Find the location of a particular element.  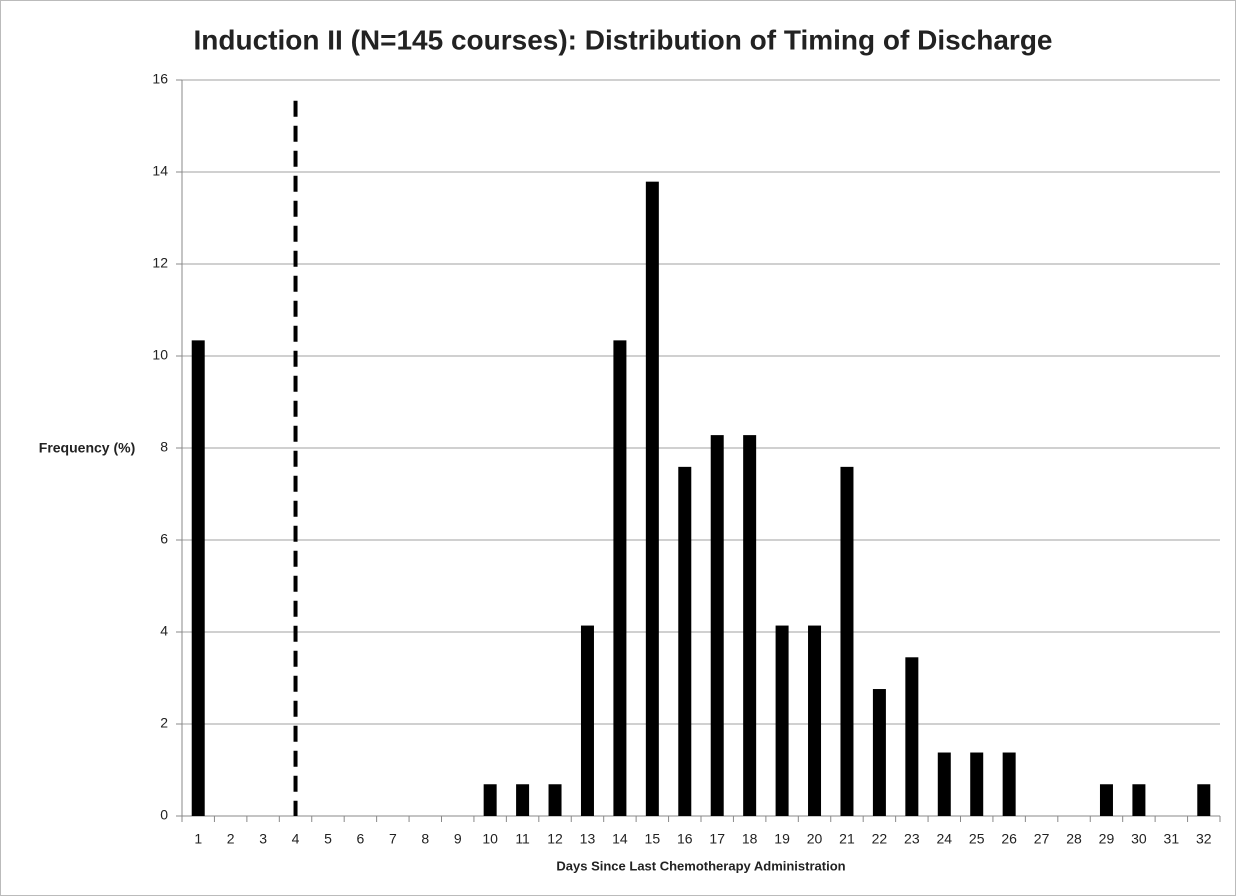

x-tick-label: 24 is located at coordinates (944, 839).